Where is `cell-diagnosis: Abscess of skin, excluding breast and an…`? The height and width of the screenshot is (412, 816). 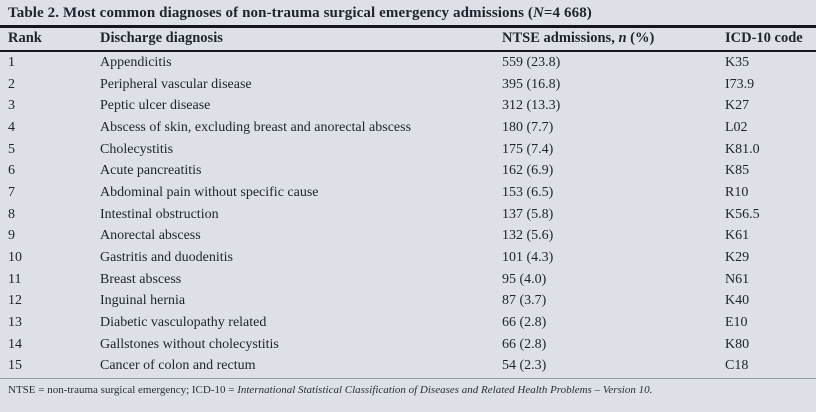 cell-diagnosis: Abscess of skin, excluding breast and an… is located at coordinates (256, 127).